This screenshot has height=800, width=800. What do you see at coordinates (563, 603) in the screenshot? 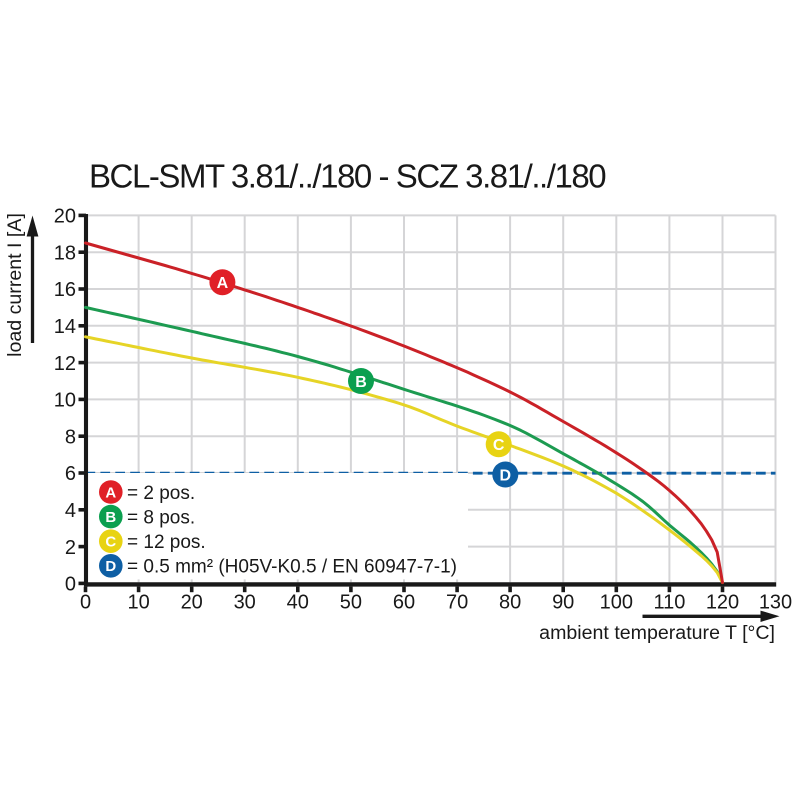
I see `svg-text: 90` at bounding box center [563, 603].